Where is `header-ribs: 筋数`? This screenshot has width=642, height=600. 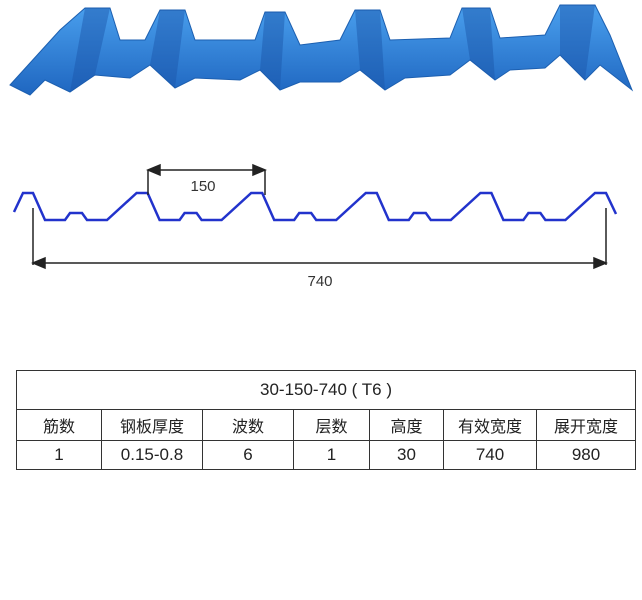
header-ribs: 筋数 is located at coordinates (59, 425).